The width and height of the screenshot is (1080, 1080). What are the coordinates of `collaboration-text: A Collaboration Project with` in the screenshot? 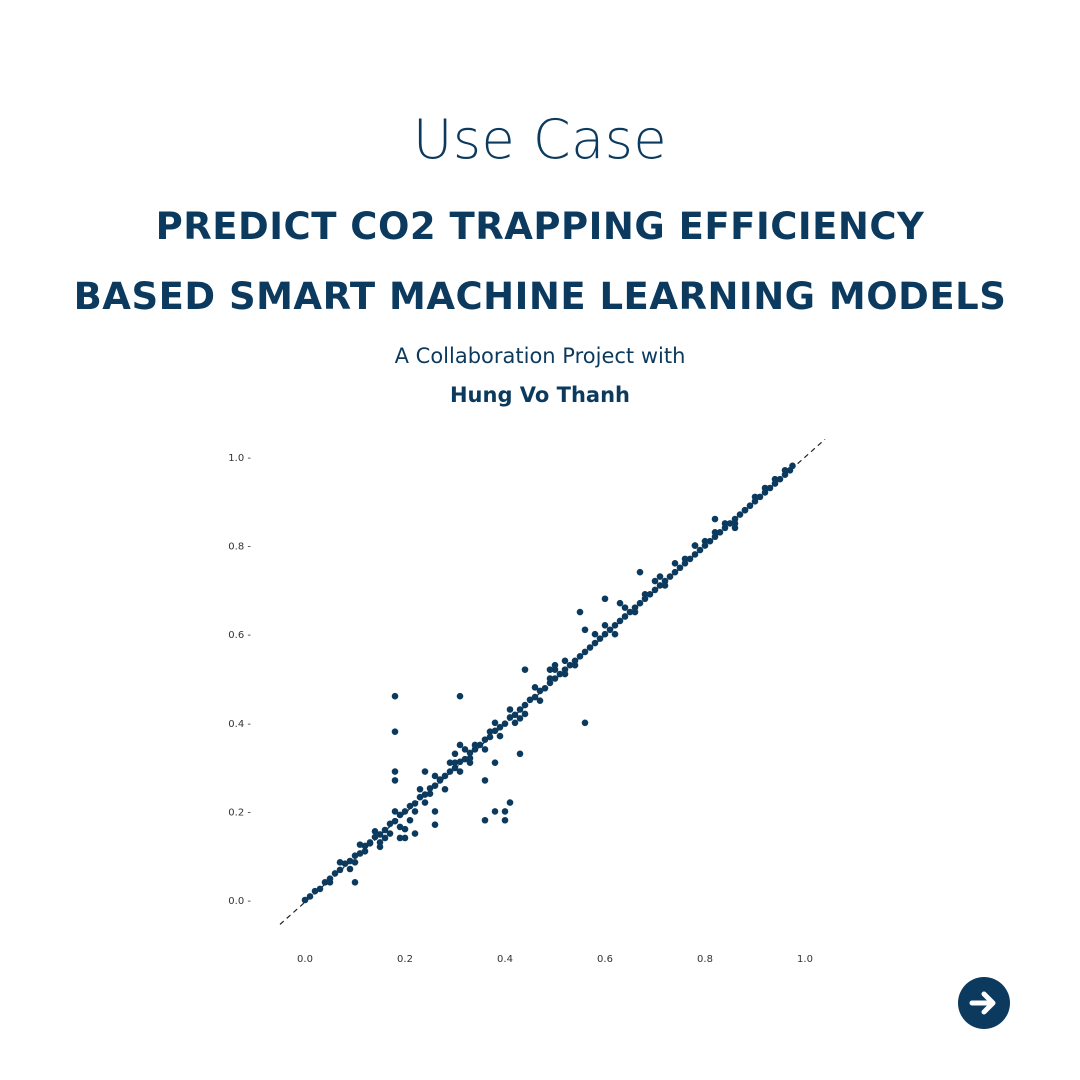 It's located at (540, 356).